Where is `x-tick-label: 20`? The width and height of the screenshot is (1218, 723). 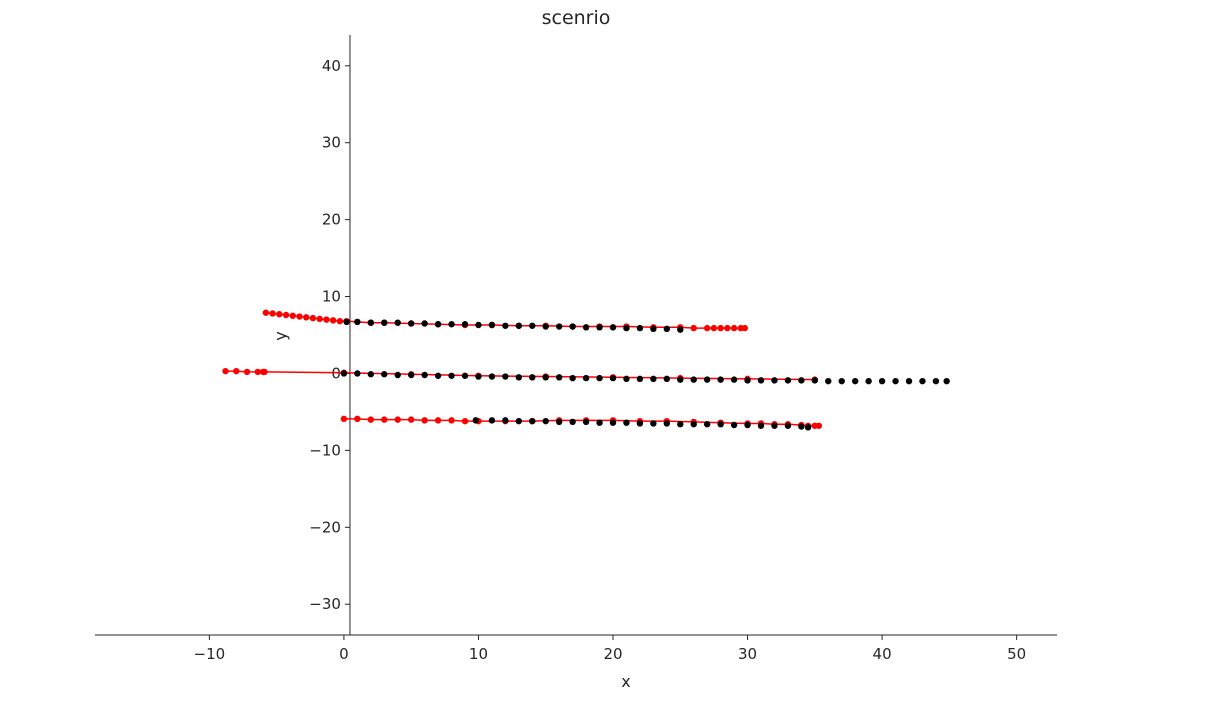 x-tick-label: 20 is located at coordinates (612, 654).